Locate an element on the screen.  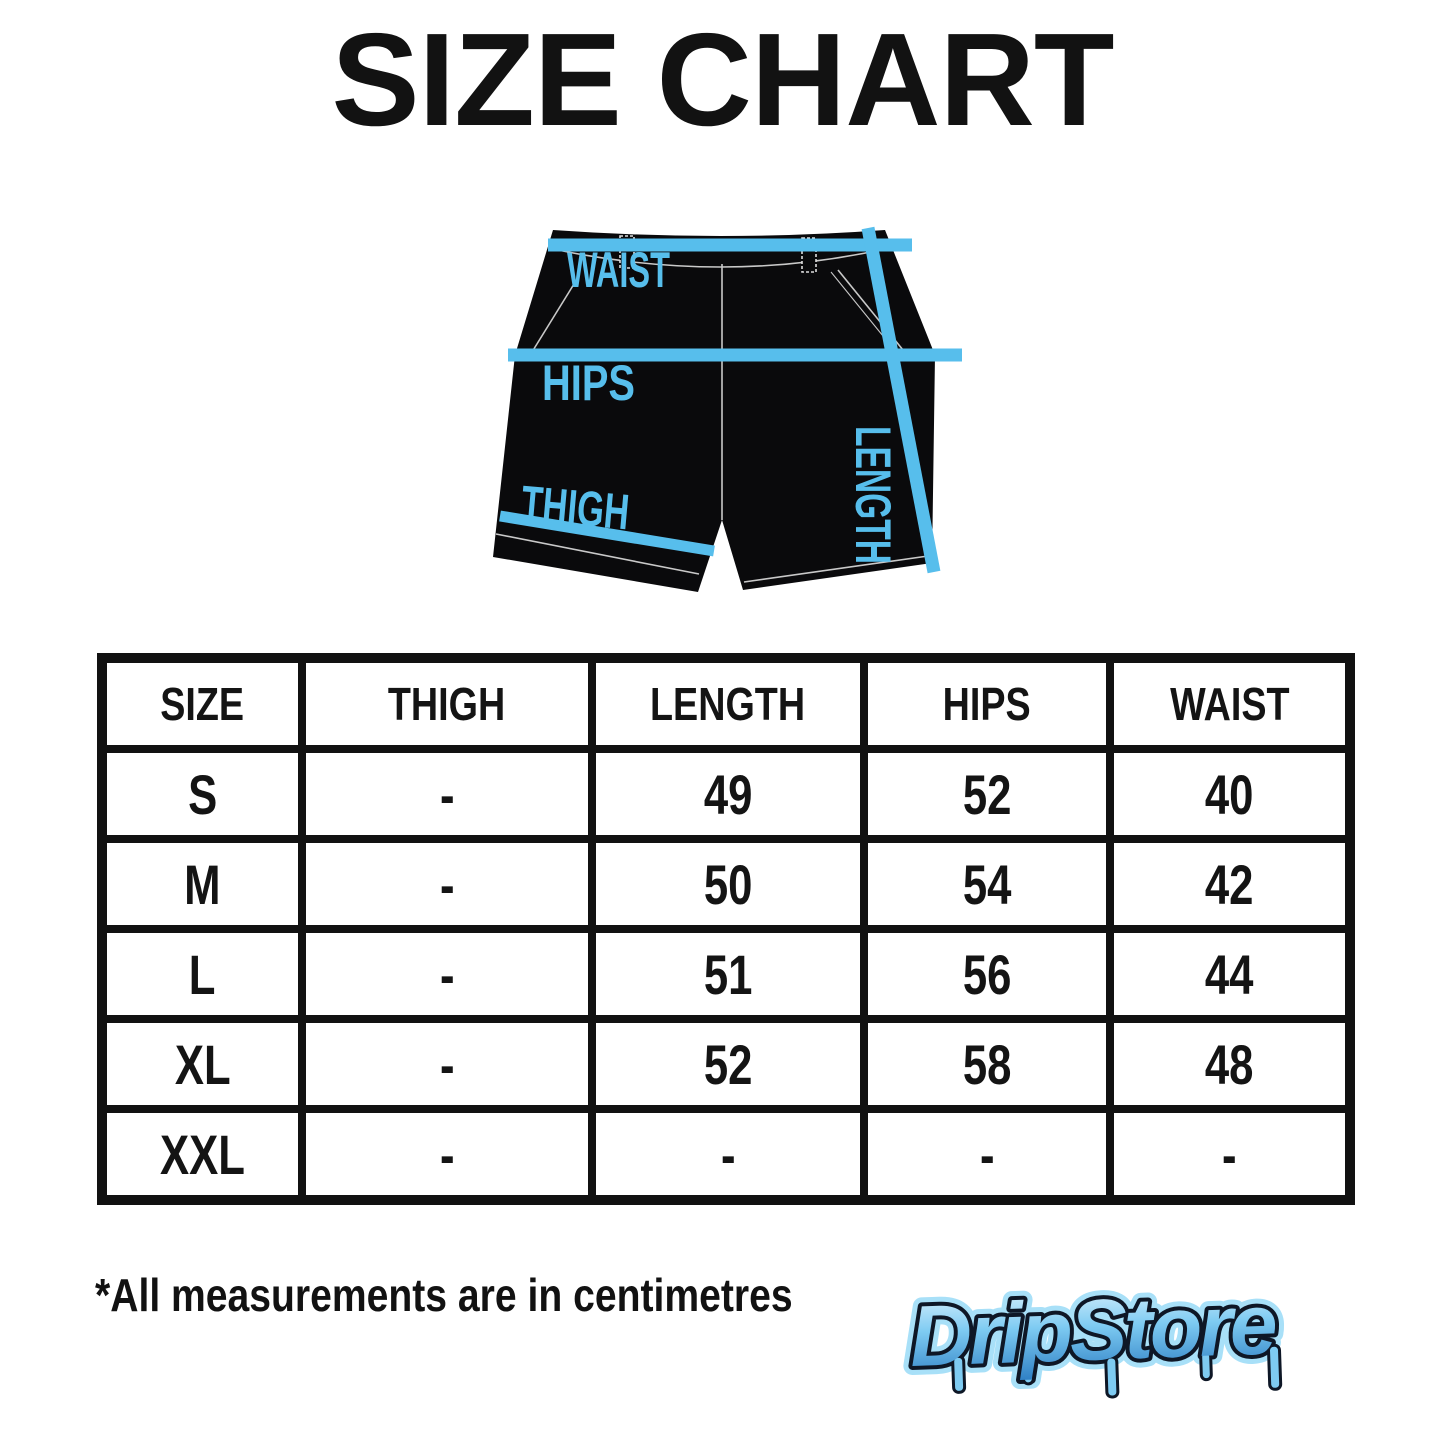
length-label: LENGTH is located at coordinates (873, 495).